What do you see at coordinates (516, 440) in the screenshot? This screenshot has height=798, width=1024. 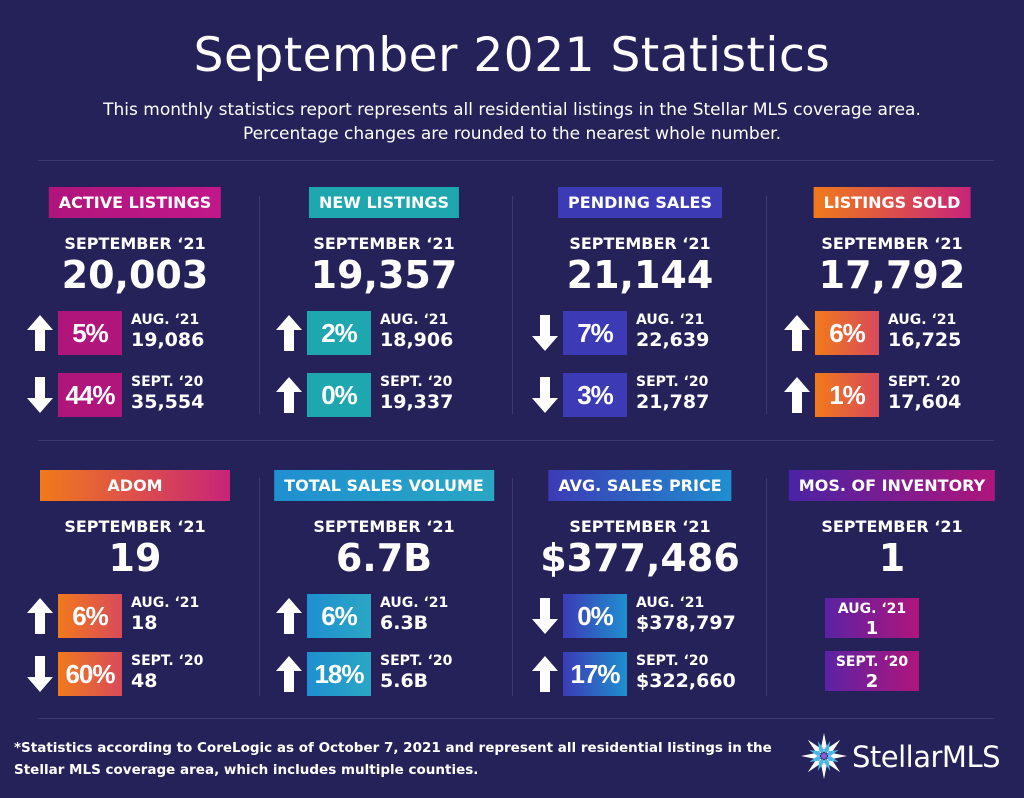 I see `divider-middle` at bounding box center [516, 440].